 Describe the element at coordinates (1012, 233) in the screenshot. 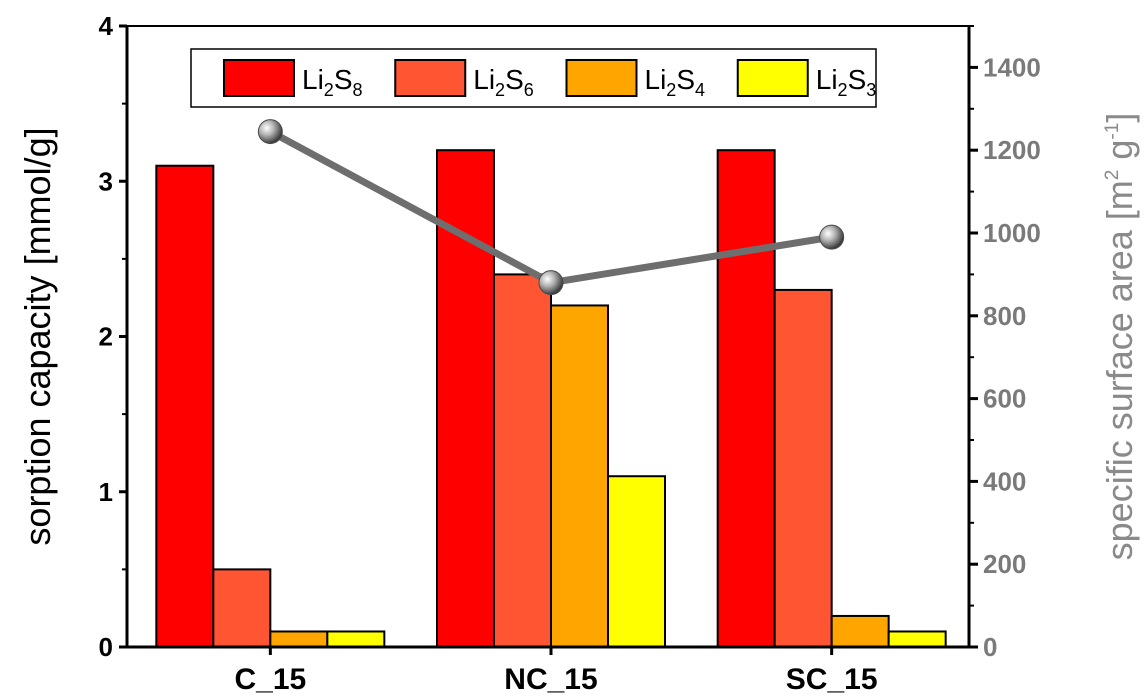

I see `y2-tick-label: 1000` at that location.